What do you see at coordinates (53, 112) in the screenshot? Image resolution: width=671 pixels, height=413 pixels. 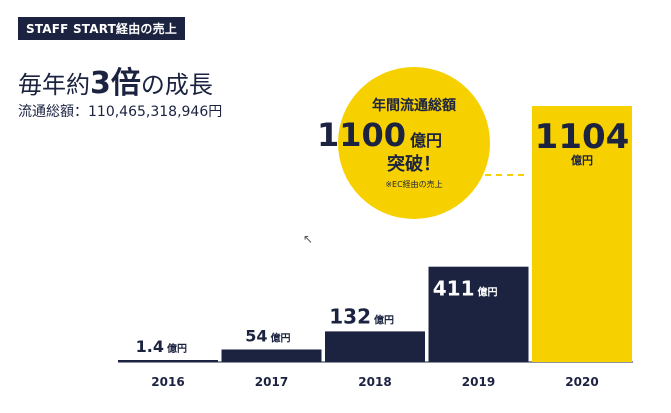 I see `total-label: 流通総額：` at bounding box center [53, 112].